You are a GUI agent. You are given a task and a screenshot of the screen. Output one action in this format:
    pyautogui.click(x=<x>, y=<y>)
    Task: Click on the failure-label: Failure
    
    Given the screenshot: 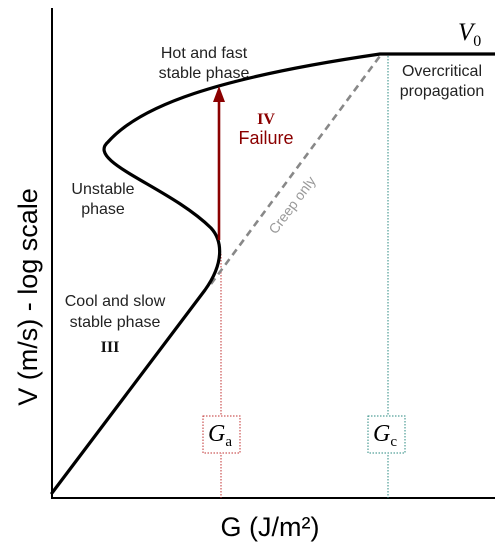 What is the action you would take?
    pyautogui.click(x=265, y=138)
    